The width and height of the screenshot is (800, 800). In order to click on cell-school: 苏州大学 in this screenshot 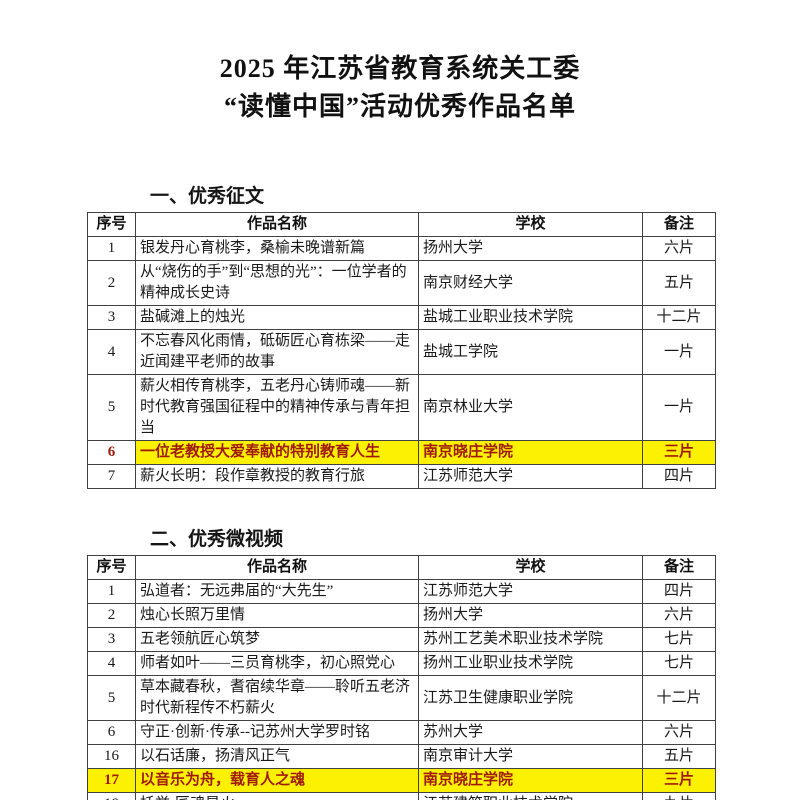, I will do `click(530, 732)`.